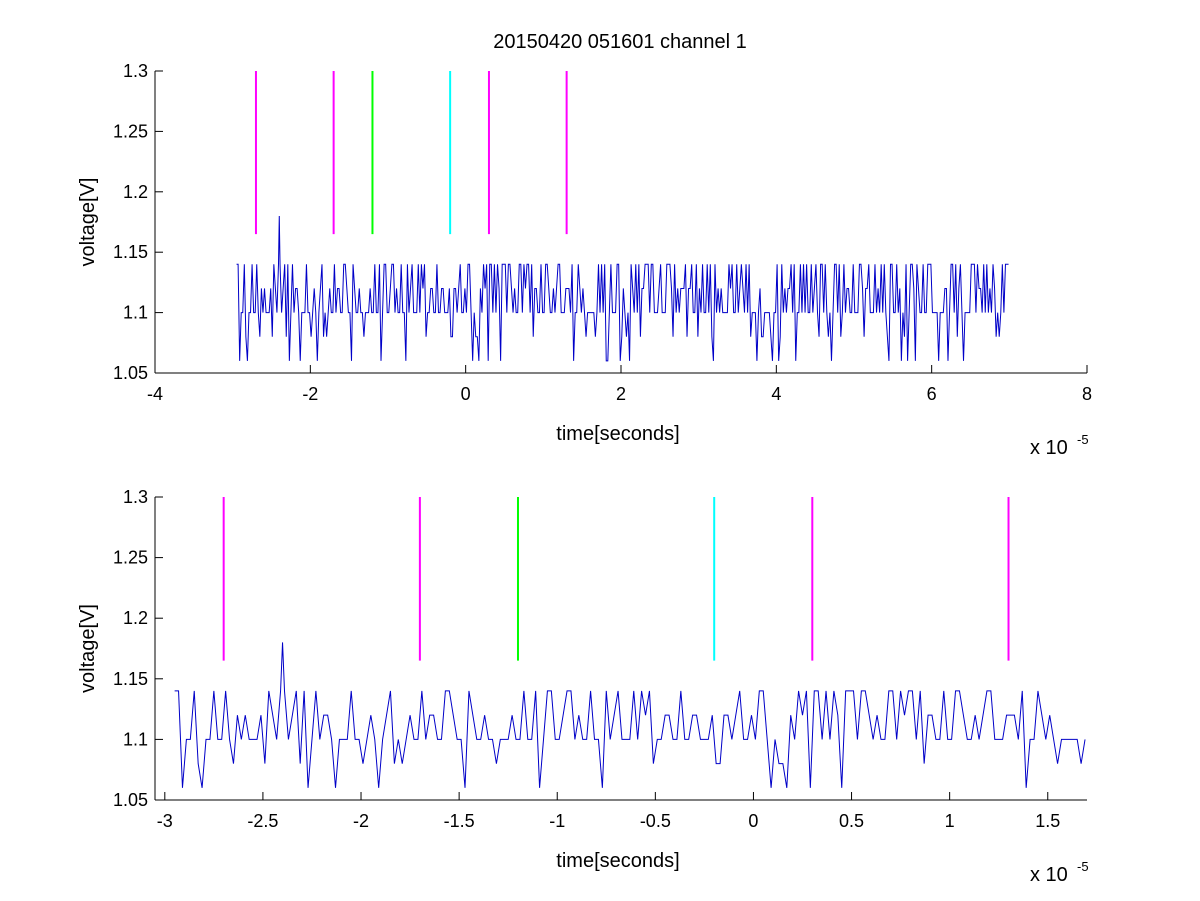  Describe the element at coordinates (621, 394) in the screenshot. I see `x-tick-label: 2` at that location.